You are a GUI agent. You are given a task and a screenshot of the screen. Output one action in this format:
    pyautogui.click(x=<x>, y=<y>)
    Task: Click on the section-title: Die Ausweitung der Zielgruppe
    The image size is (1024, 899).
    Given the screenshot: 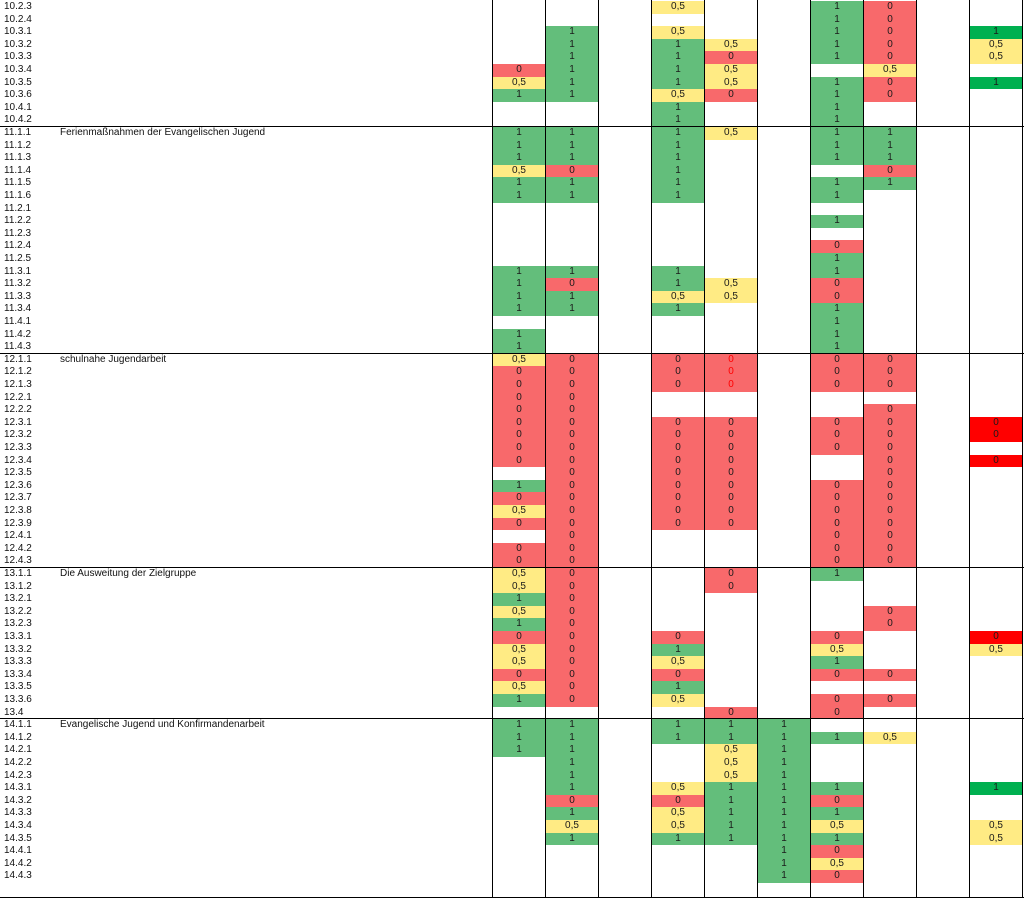 What is the action you would take?
    pyautogui.click(x=128, y=573)
    